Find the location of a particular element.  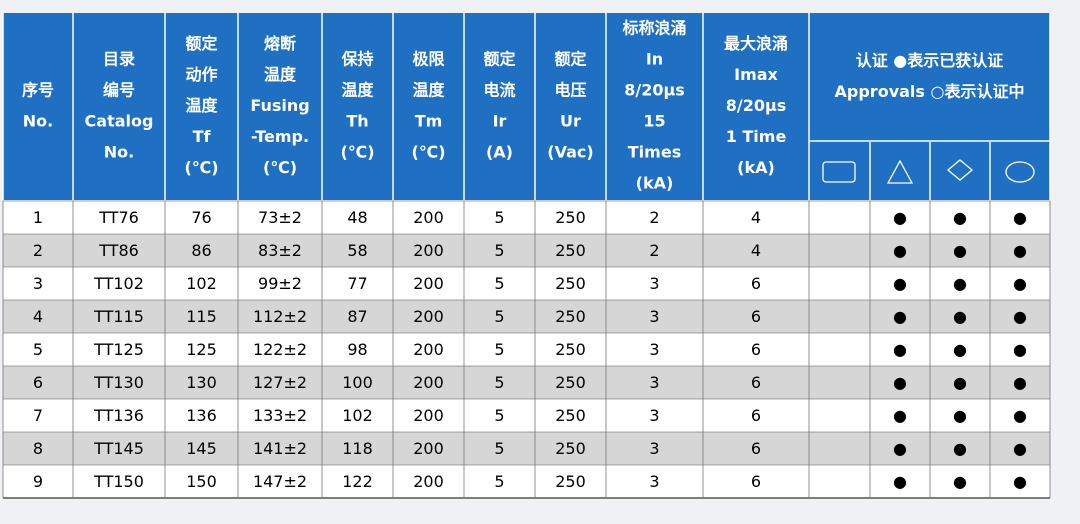

cell: 136 is located at coordinates (201, 415).